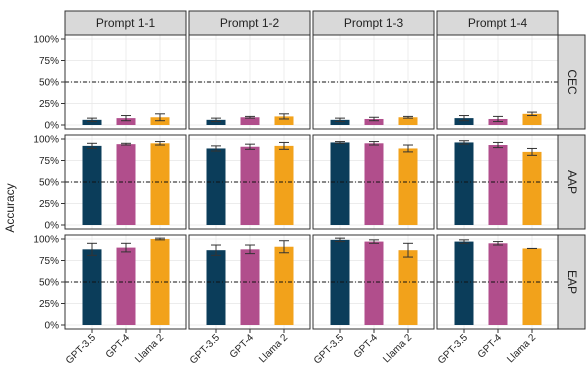  Describe the element at coordinates (311, 23) in the screenshot. I see `column-strips: Prompt 1-1 Prompt 1-2 Prompt 1-3 Prompt 1-4` at that location.